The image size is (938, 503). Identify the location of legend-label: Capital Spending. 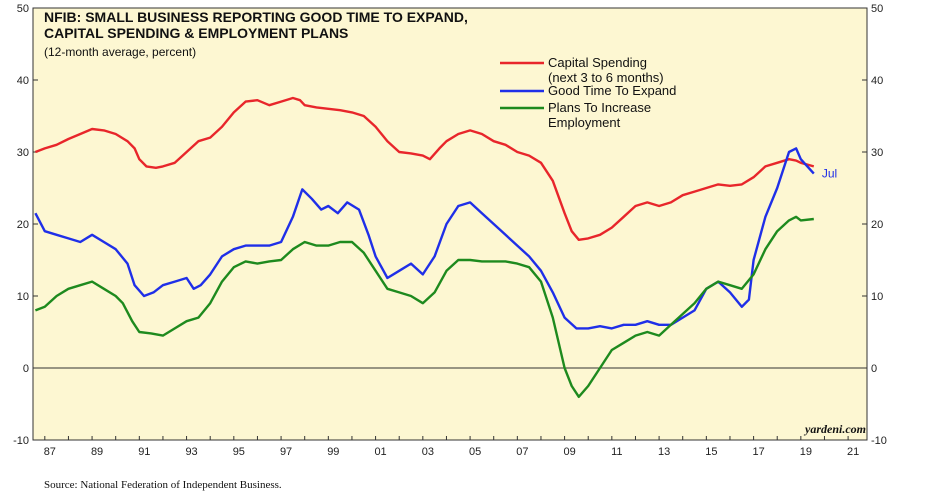
(597, 62).